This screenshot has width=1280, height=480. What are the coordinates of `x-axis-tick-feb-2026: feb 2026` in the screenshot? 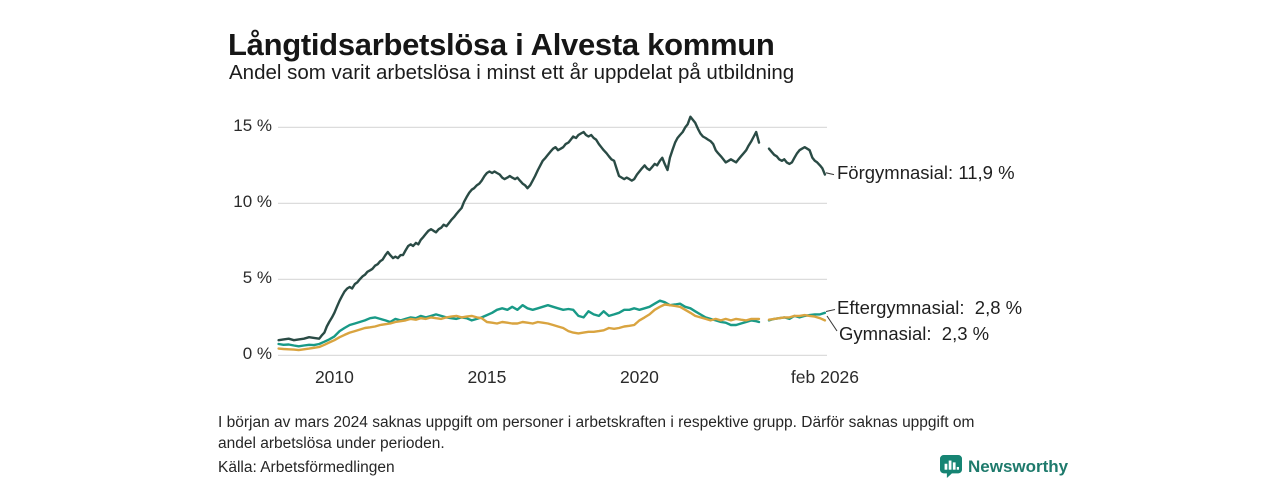 It's located at (825, 377).